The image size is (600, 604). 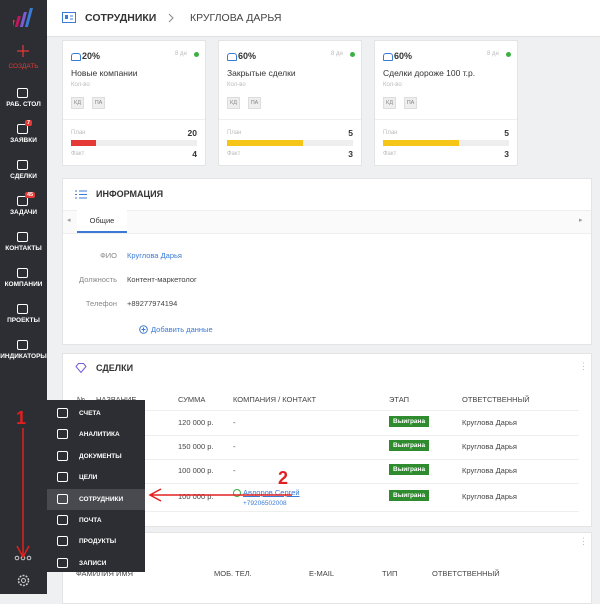 I want to click on column-header: МОБ. ТЕЛ., so click(x=233, y=573).